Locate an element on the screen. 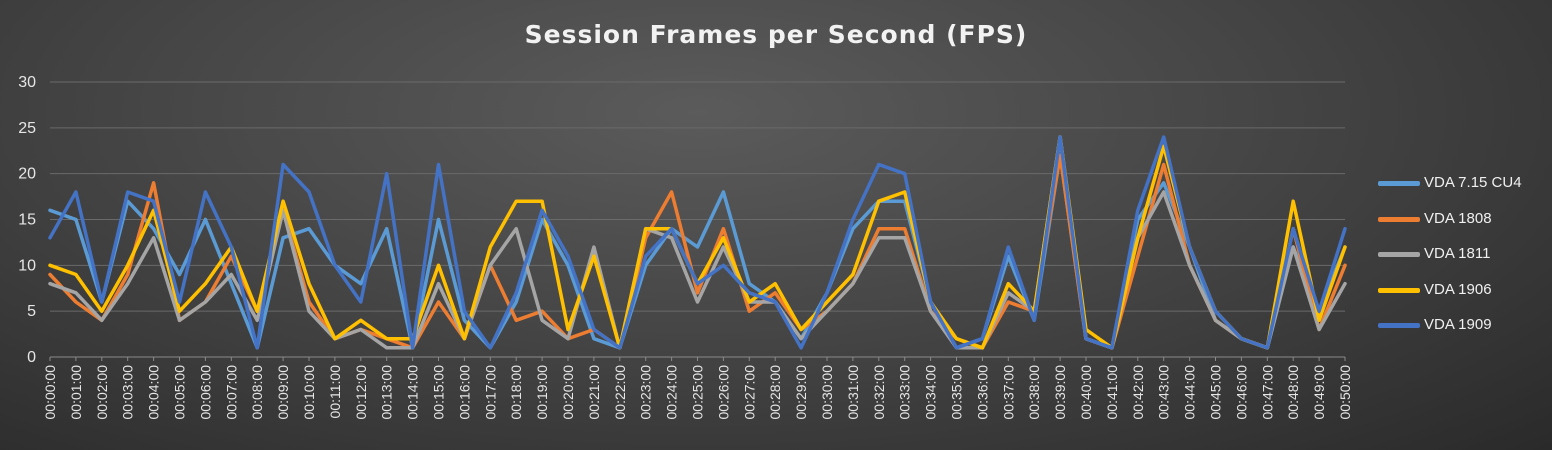 This screenshot has width=1552, height=450. x-tick-label: 00:39:00 is located at coordinates (1060, 392).